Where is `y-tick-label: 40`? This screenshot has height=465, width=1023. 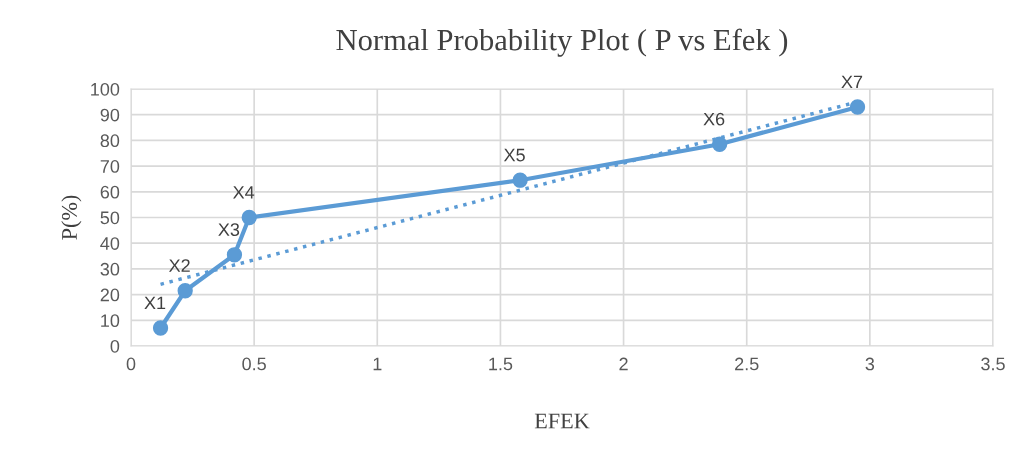
y-tick-label: 40 is located at coordinates (110, 243).